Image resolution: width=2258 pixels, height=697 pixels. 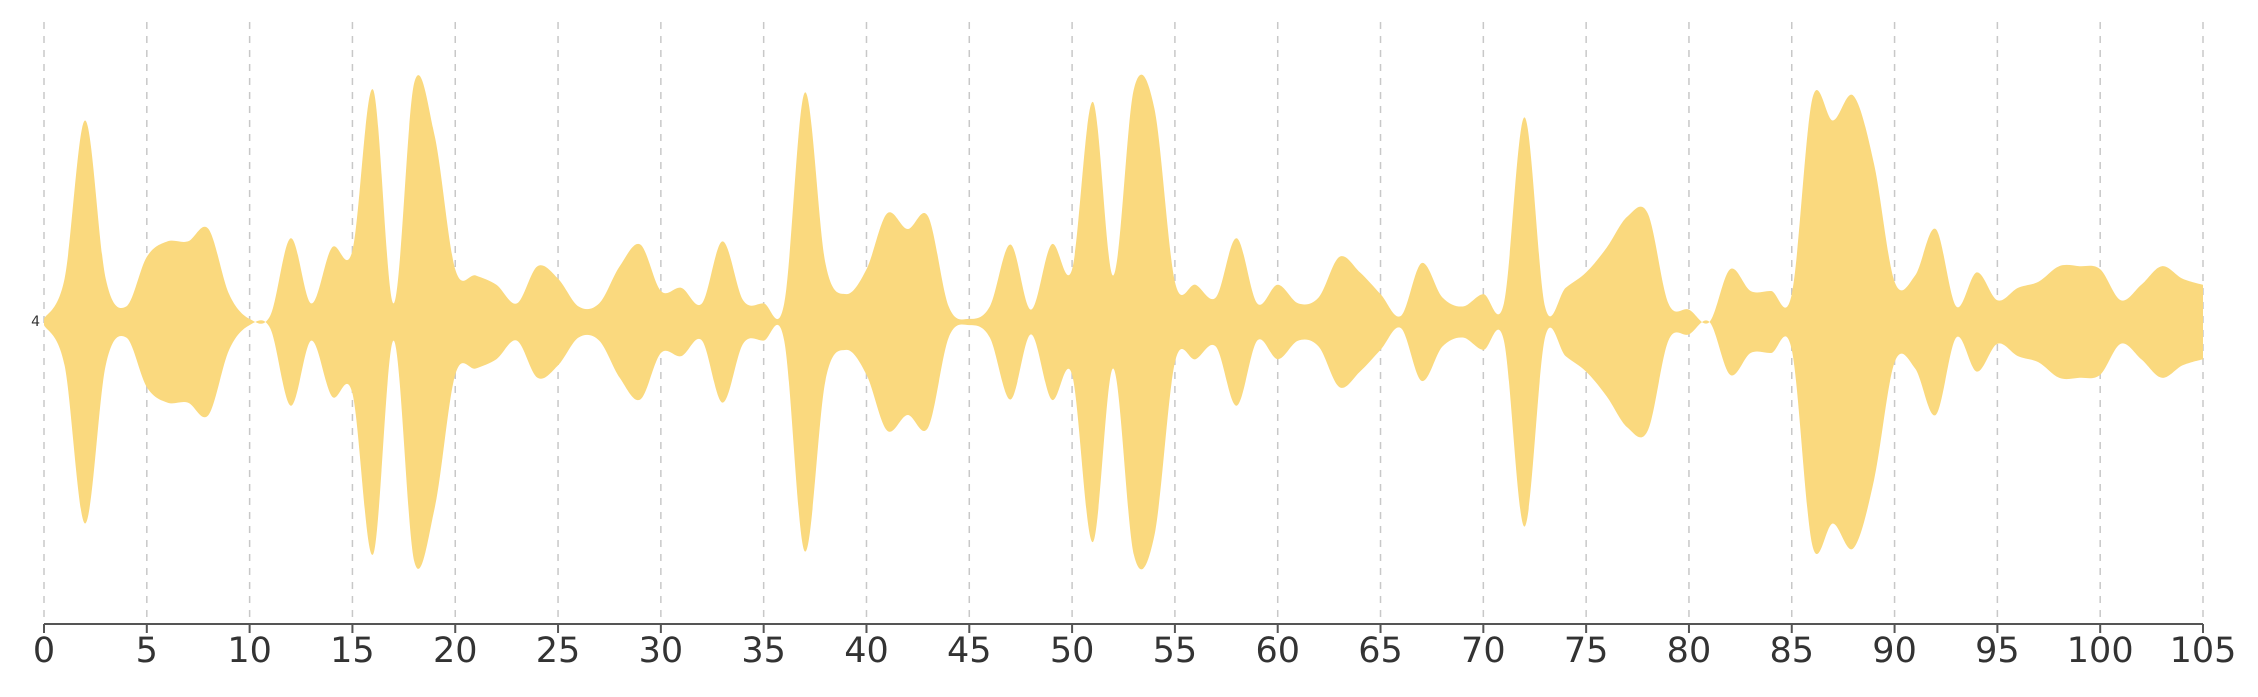 What do you see at coordinates (1894, 651) in the screenshot?
I see `x-tick-label: 90` at bounding box center [1894, 651].